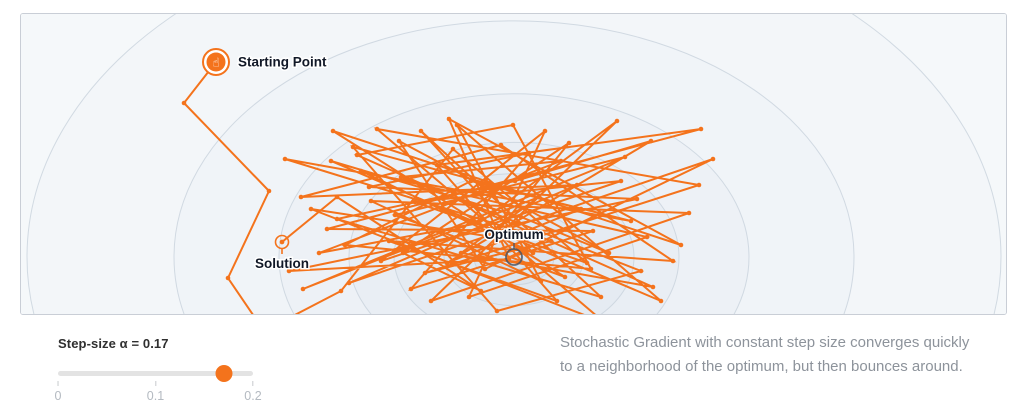 Image resolution: width=1029 pixels, height=417 pixels. What do you see at coordinates (282, 242) in the screenshot?
I see `solution-marker` at bounding box center [282, 242].